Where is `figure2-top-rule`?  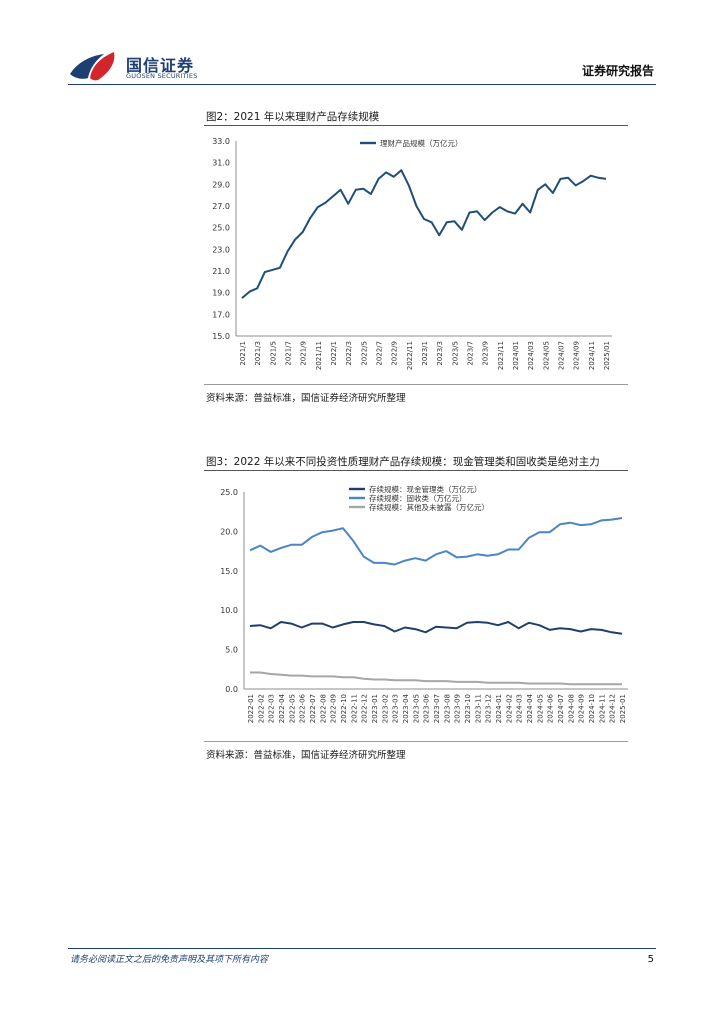 figure2-top-rule is located at coordinates (416, 125).